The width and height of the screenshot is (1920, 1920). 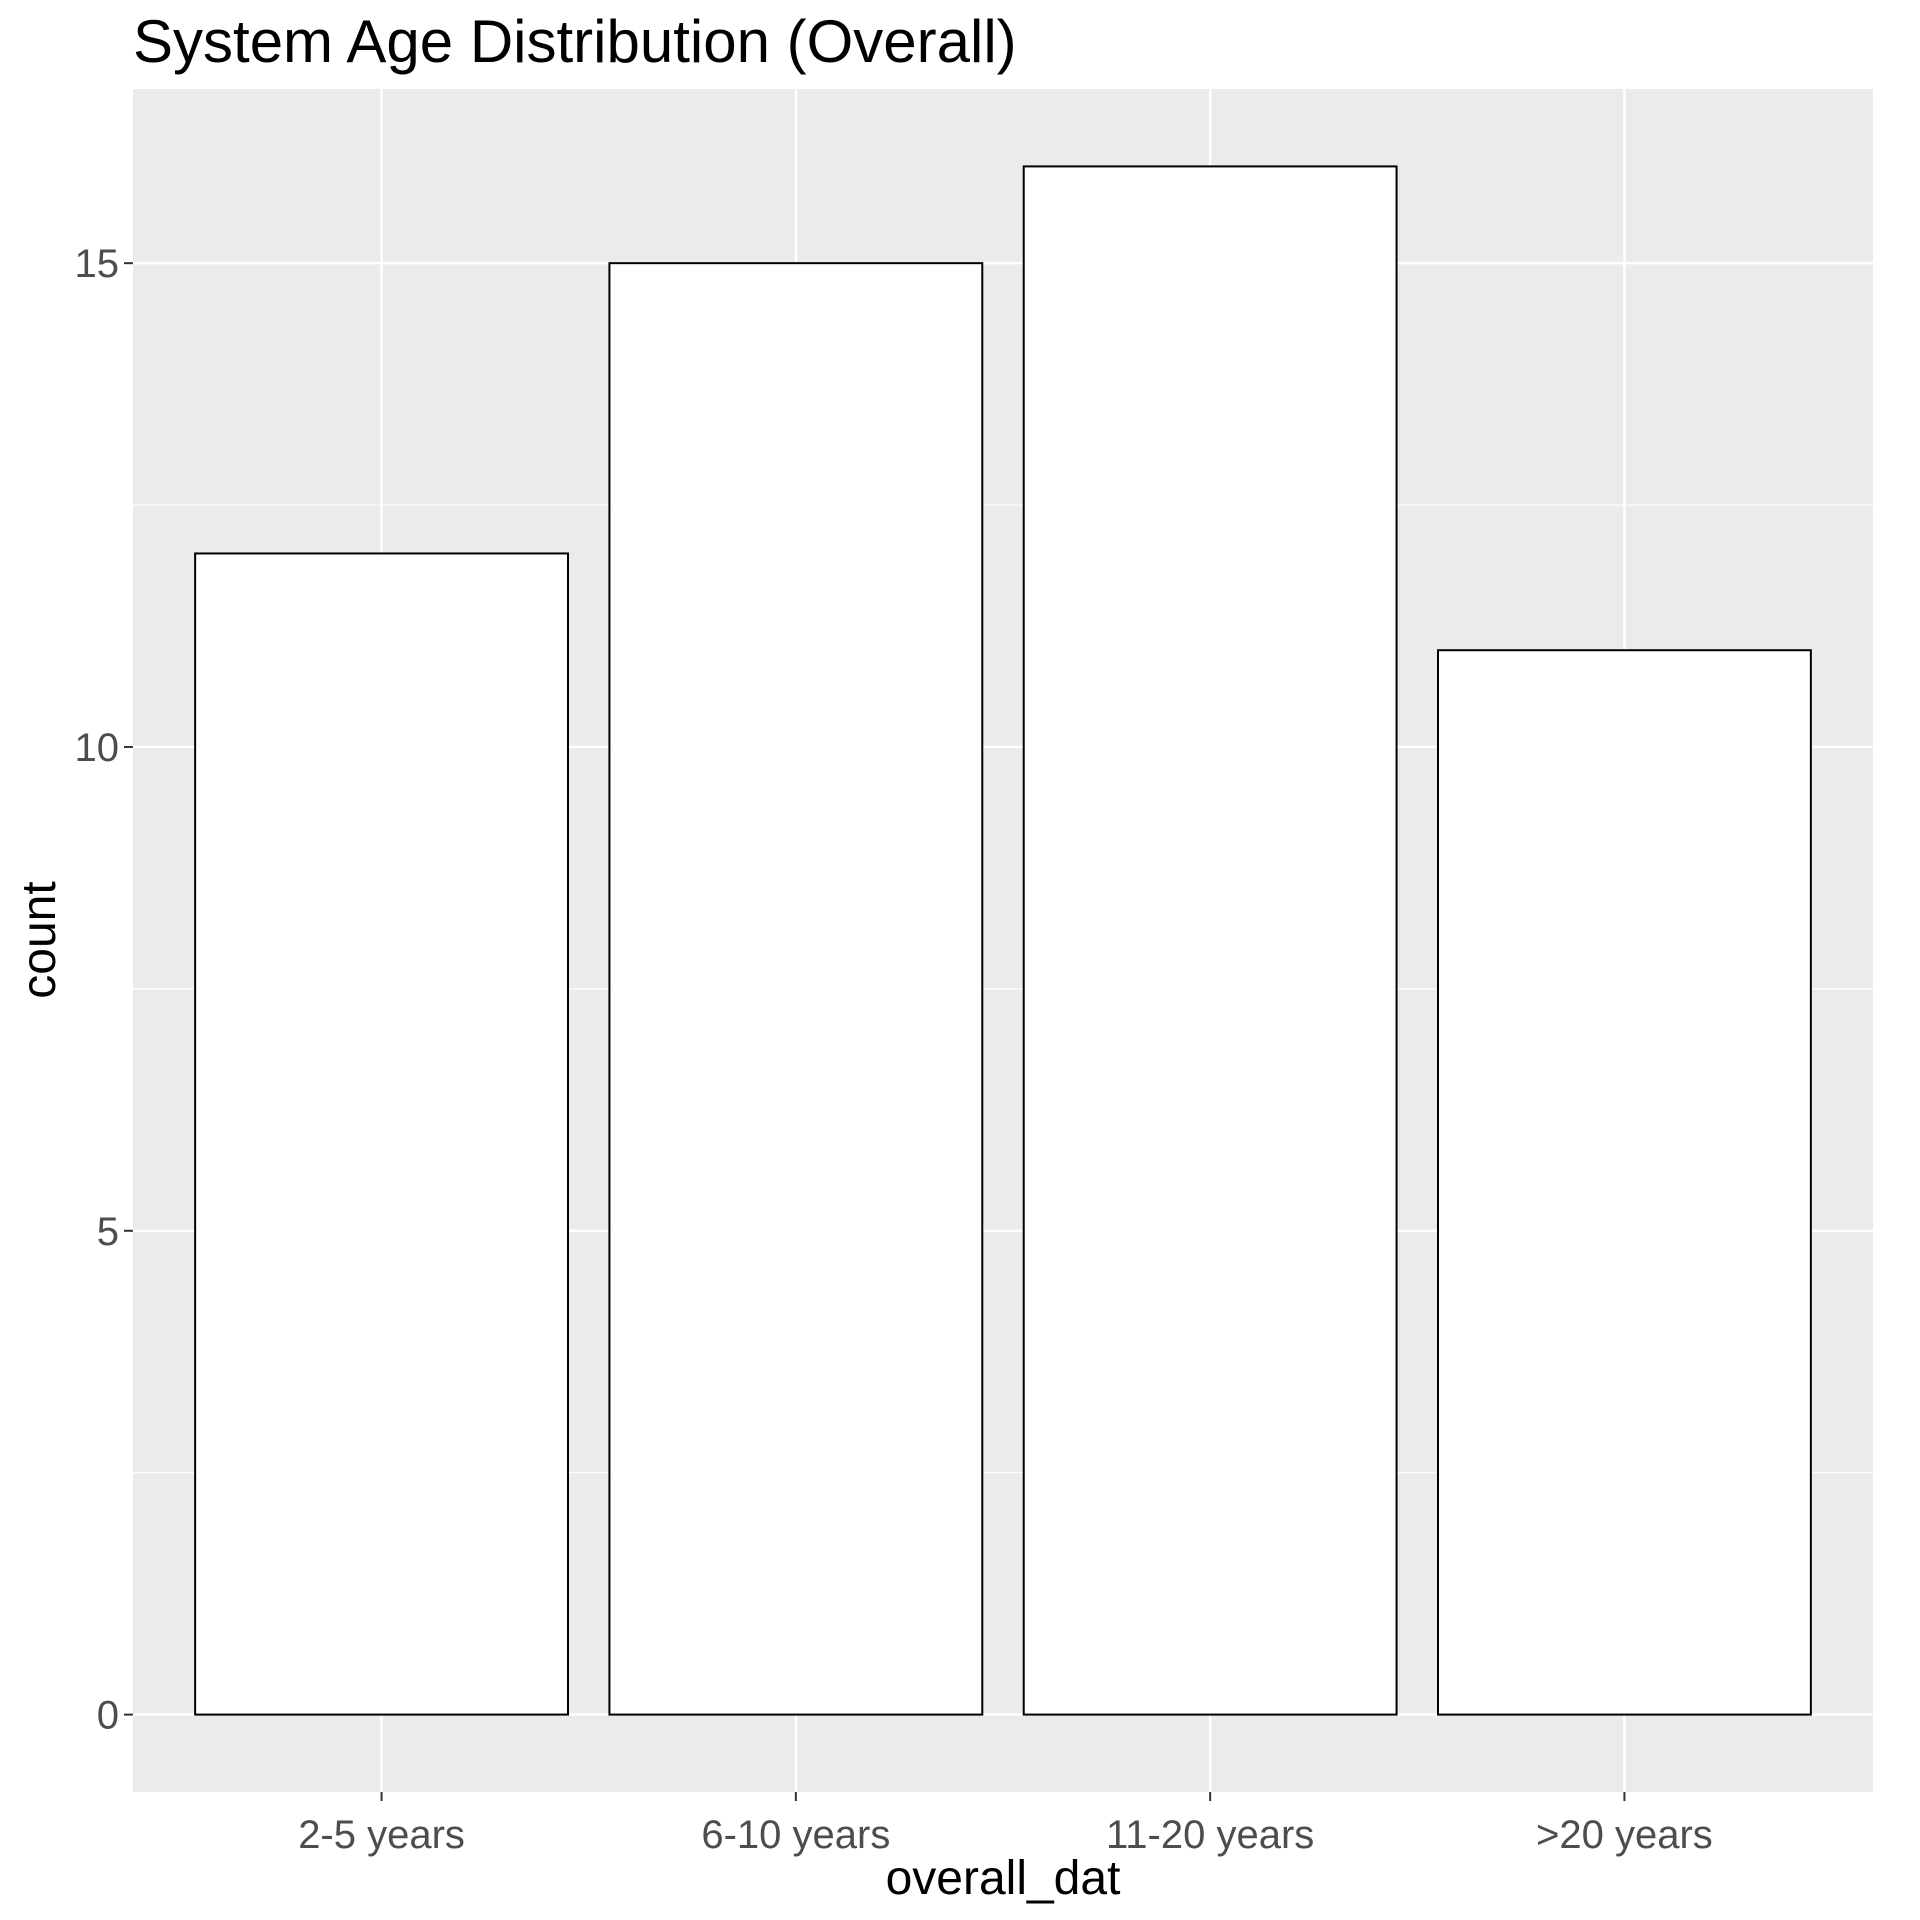 What do you see at coordinates (108, 1716) in the screenshot?
I see `y-tick-label: 0` at bounding box center [108, 1716].